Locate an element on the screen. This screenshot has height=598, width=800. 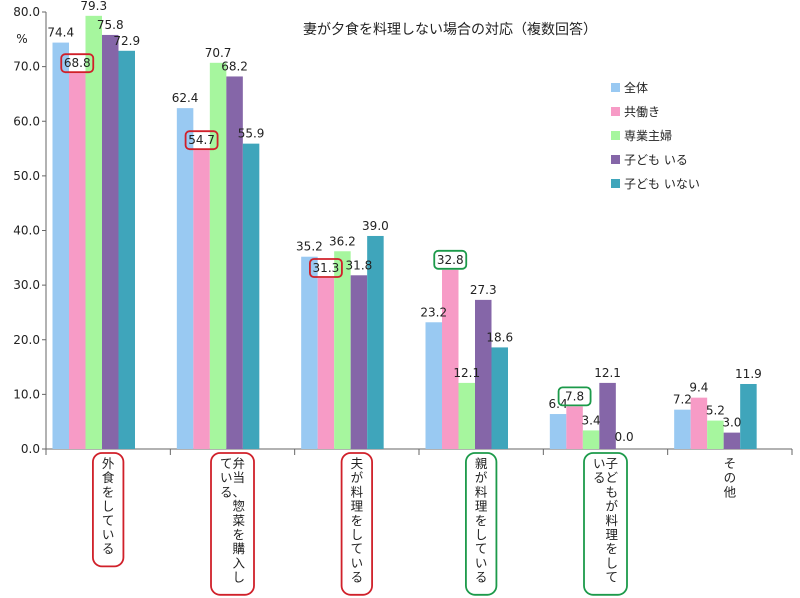
data-label: 11.9 is located at coordinates (748, 374).